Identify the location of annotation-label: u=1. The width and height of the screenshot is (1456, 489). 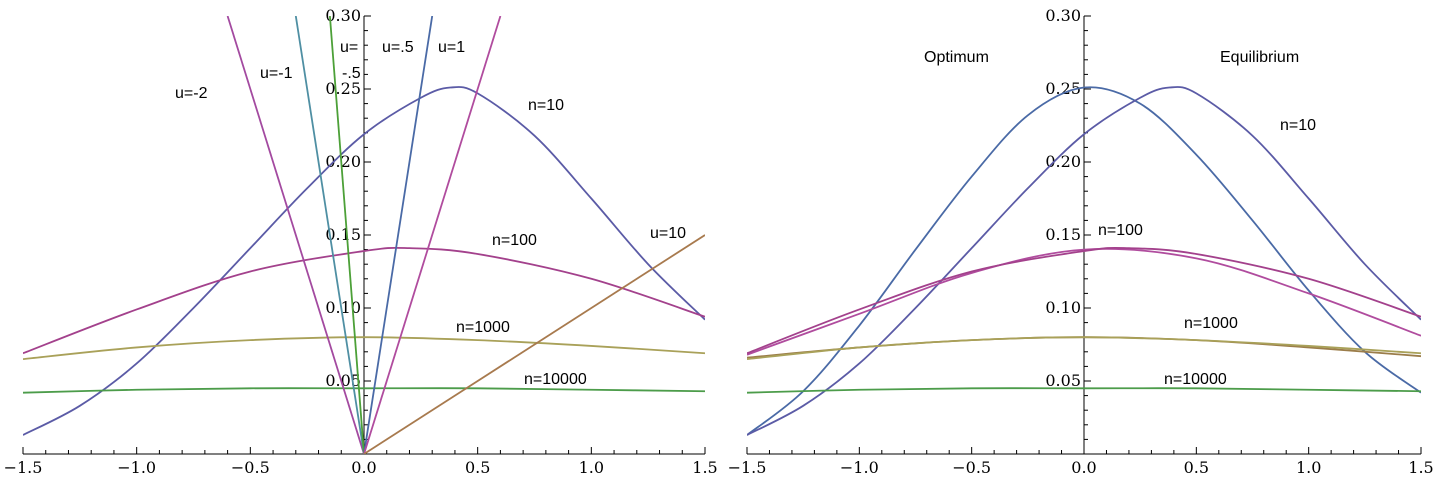
(451, 47).